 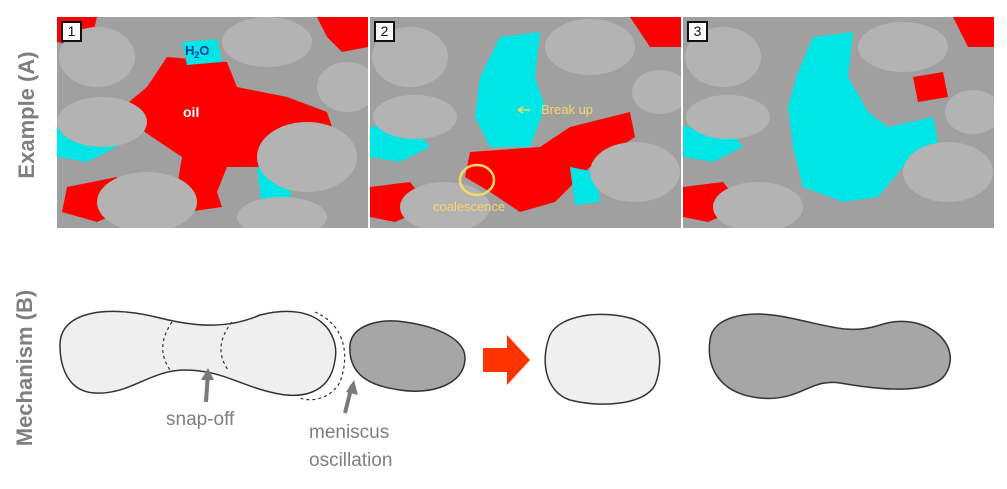 What do you see at coordinates (191, 112) in the screenshot?
I see `oil-label: oil` at bounding box center [191, 112].